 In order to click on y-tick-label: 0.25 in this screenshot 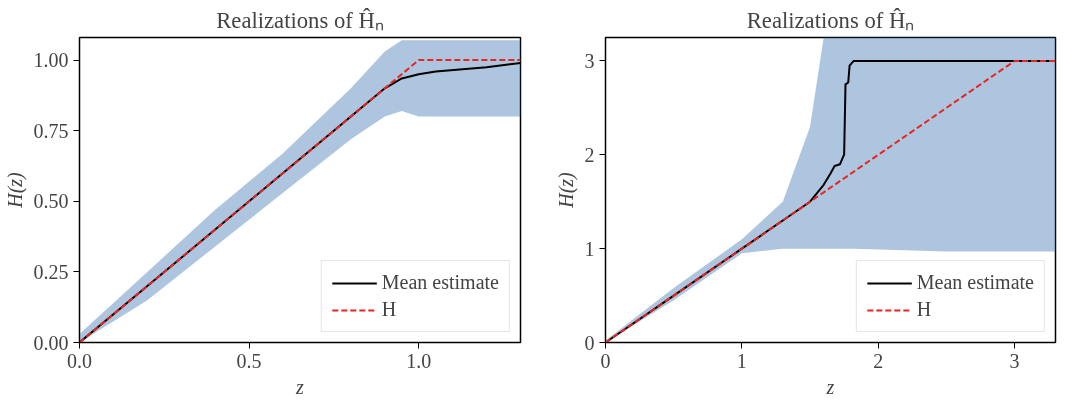, I will do `click(51, 271)`.